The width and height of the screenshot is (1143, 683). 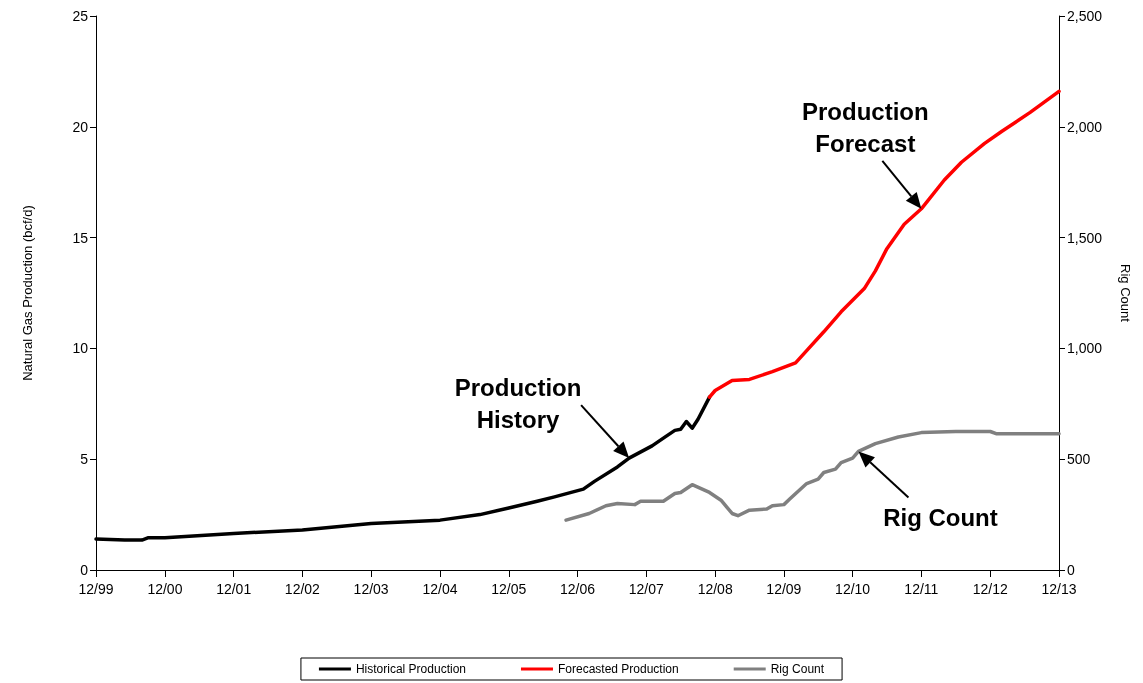 What do you see at coordinates (80, 126) in the screenshot?
I see `y-tick-label: 20` at bounding box center [80, 126].